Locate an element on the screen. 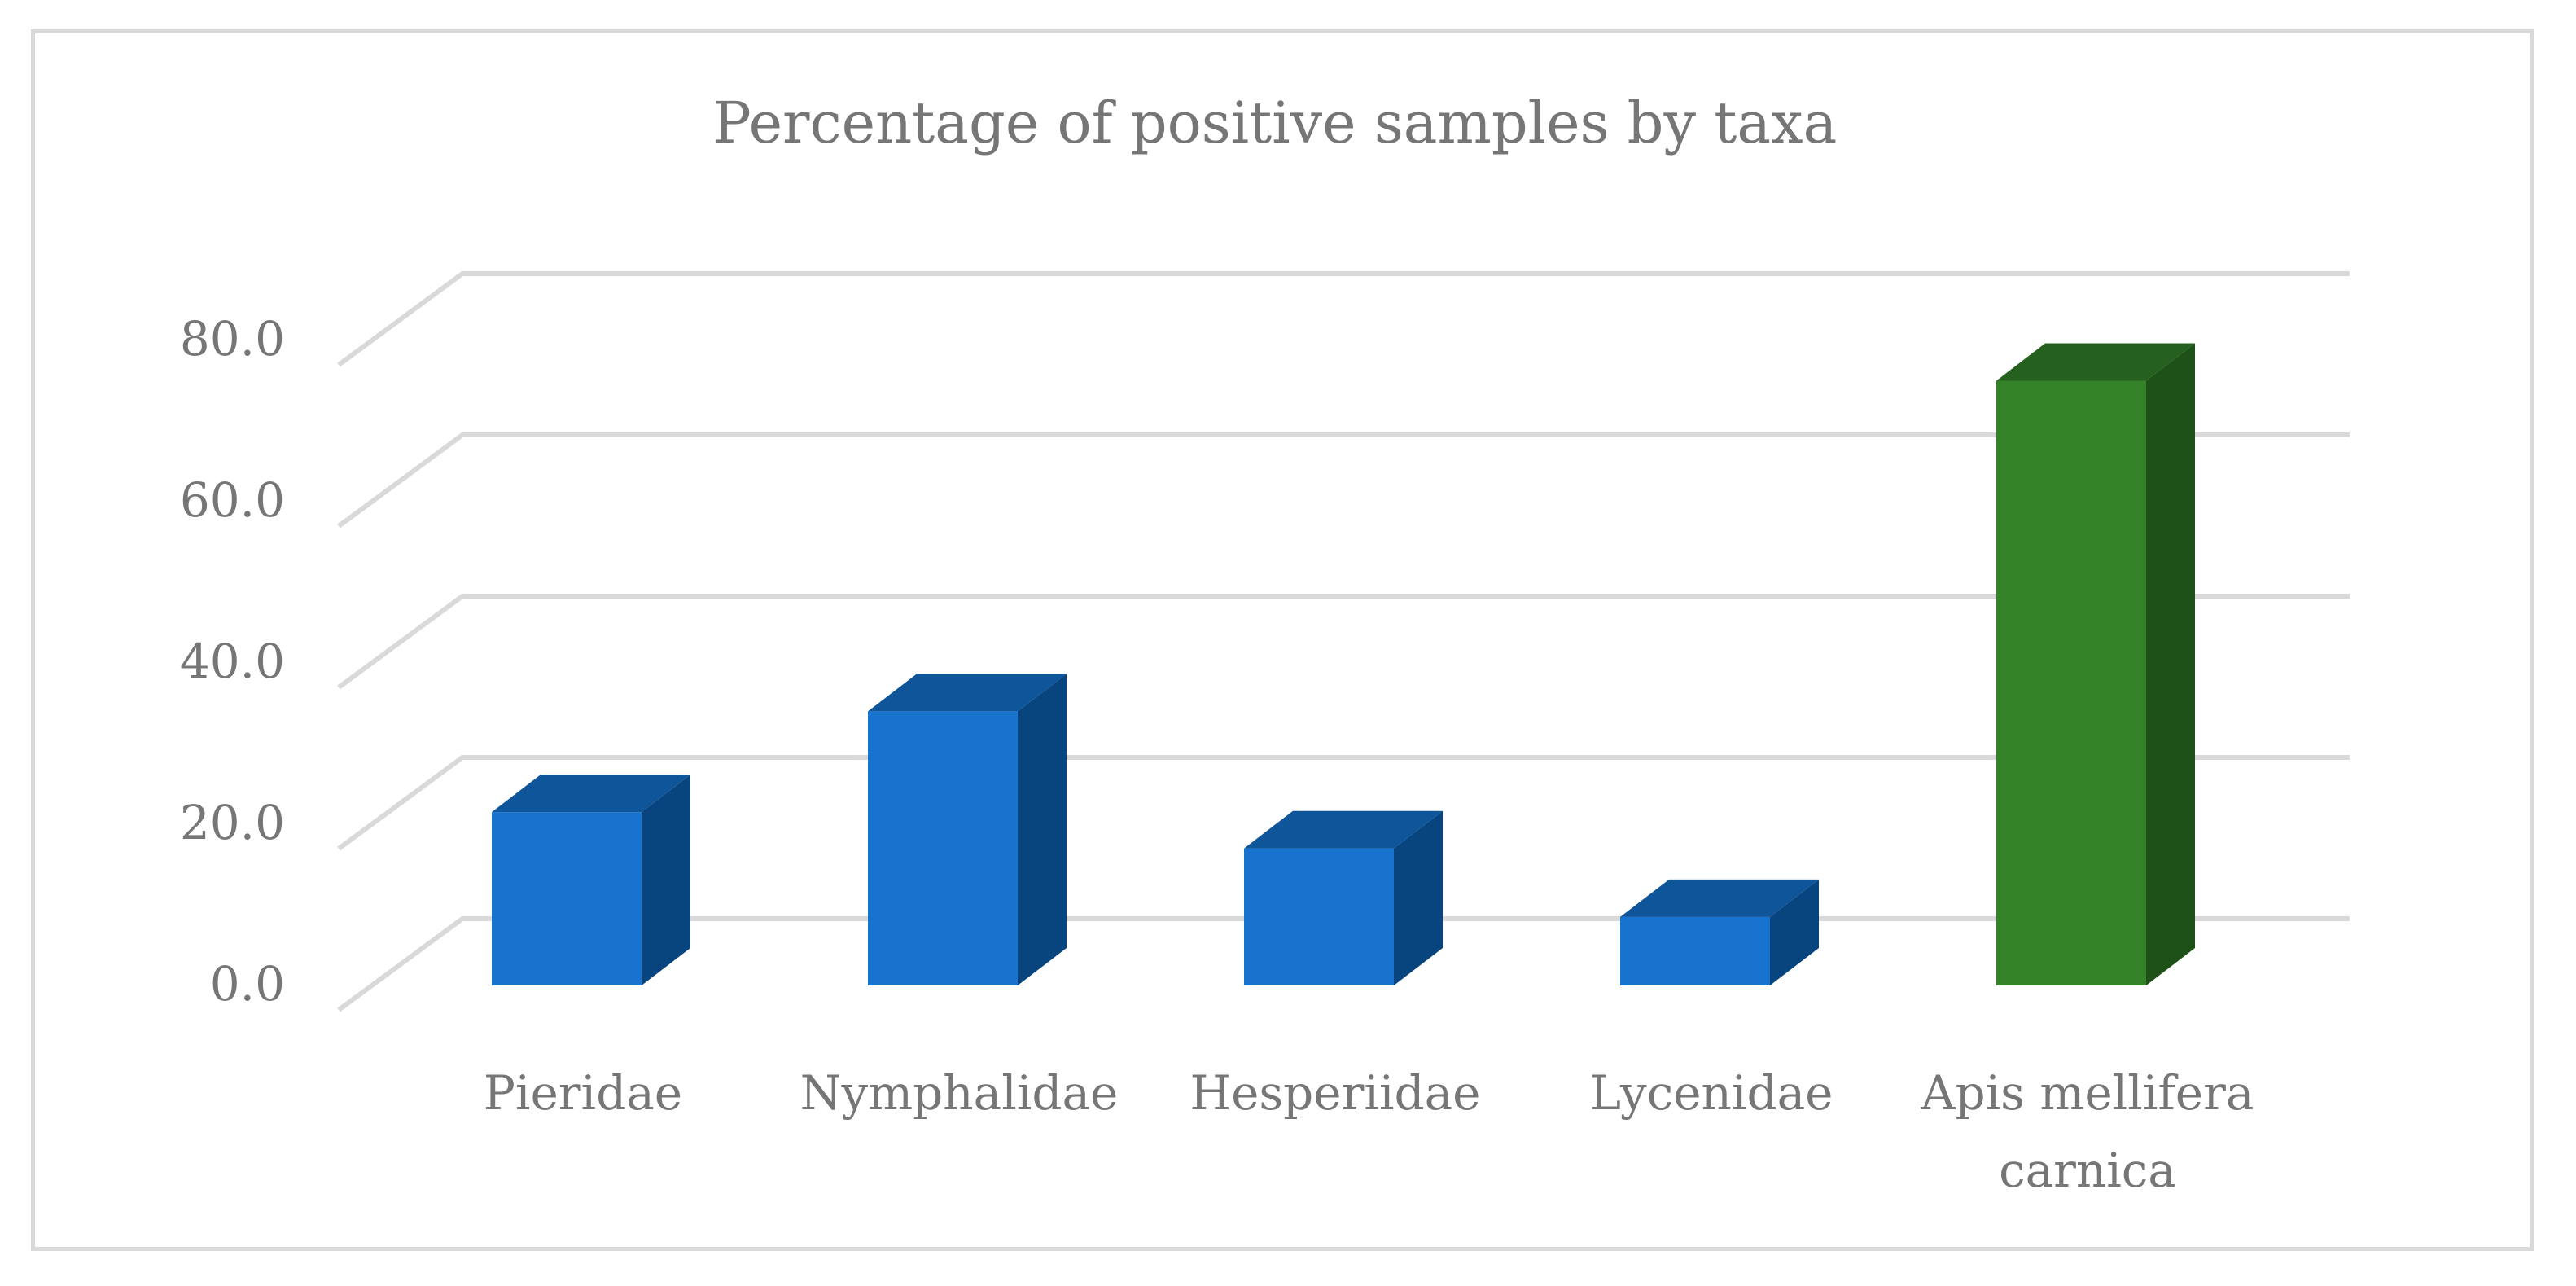 The height and width of the screenshot is (1286, 2576). x-category-label: Pieridae is located at coordinates (583, 1093).